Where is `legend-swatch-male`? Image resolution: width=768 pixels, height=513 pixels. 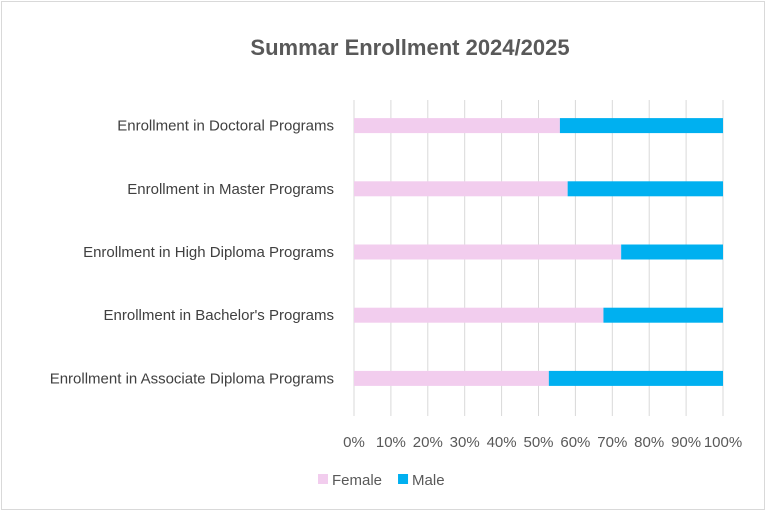
legend-swatch-male is located at coordinates (403, 479).